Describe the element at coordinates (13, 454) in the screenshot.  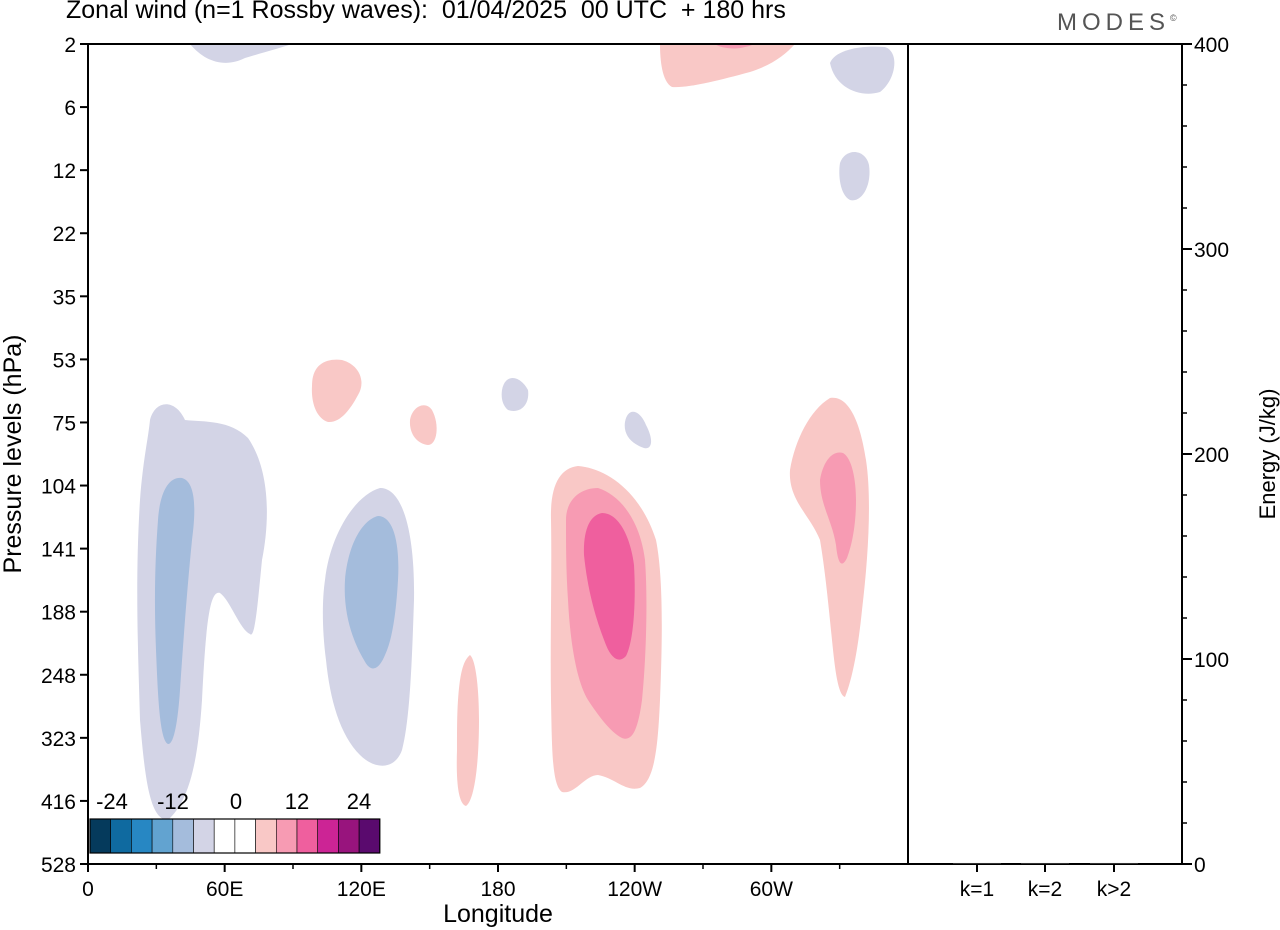
I see `y-axis-label-left: Pressure levels (hPa)` at that location.